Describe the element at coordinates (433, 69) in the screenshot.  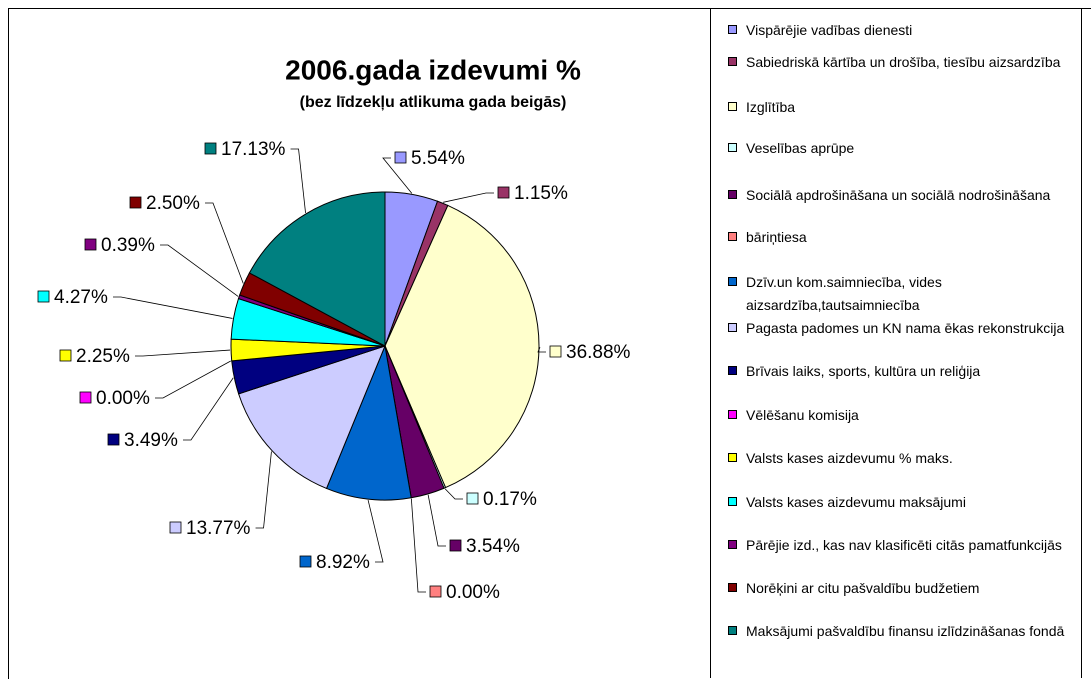
I see `chart-title: 2006.gada izdevumi %` at that location.